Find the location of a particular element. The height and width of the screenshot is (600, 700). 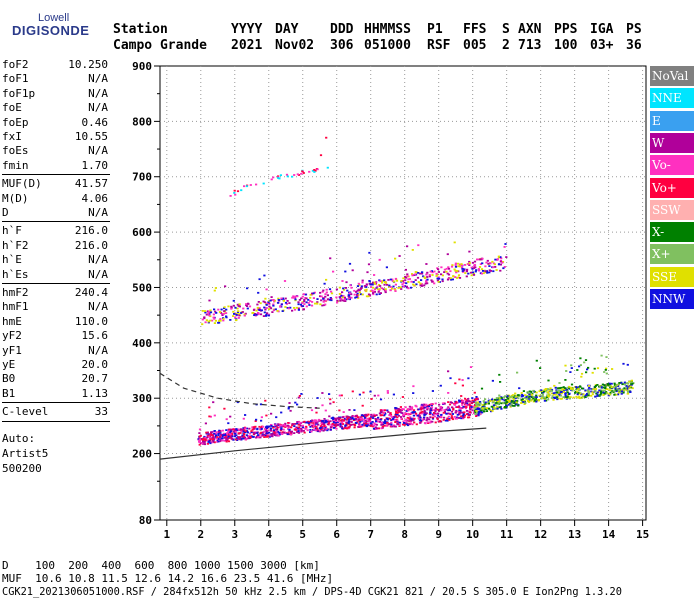

parameter-name: D is located at coordinates (5, 212).